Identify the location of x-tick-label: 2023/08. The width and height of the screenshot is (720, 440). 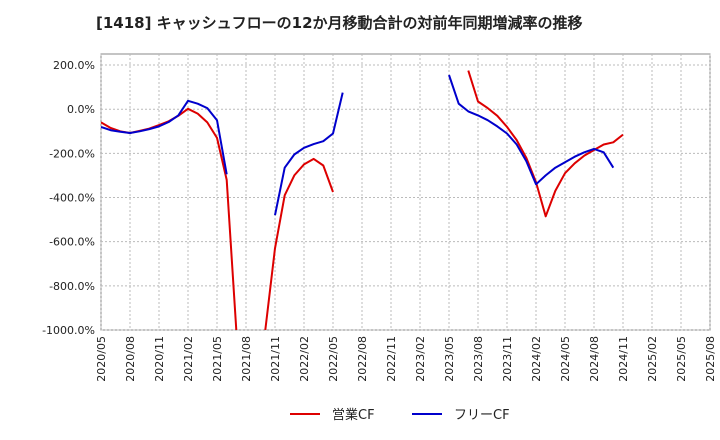
(478, 359).